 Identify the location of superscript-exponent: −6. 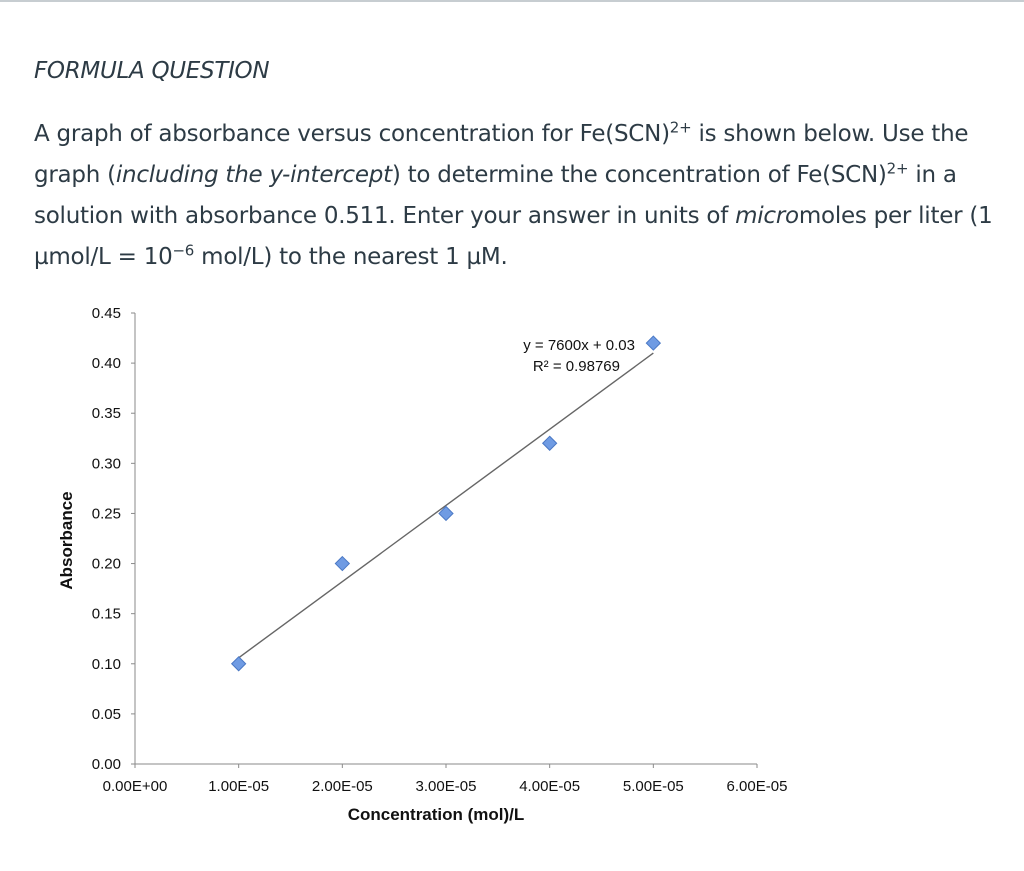
(183, 250).